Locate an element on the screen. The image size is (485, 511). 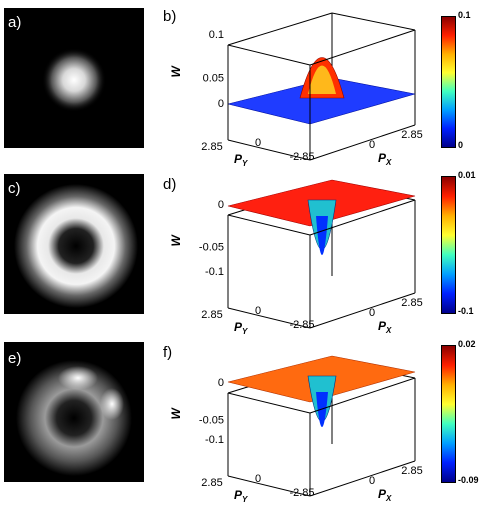
colorbar-b-max: 0.1 is located at coordinates (464, 15).